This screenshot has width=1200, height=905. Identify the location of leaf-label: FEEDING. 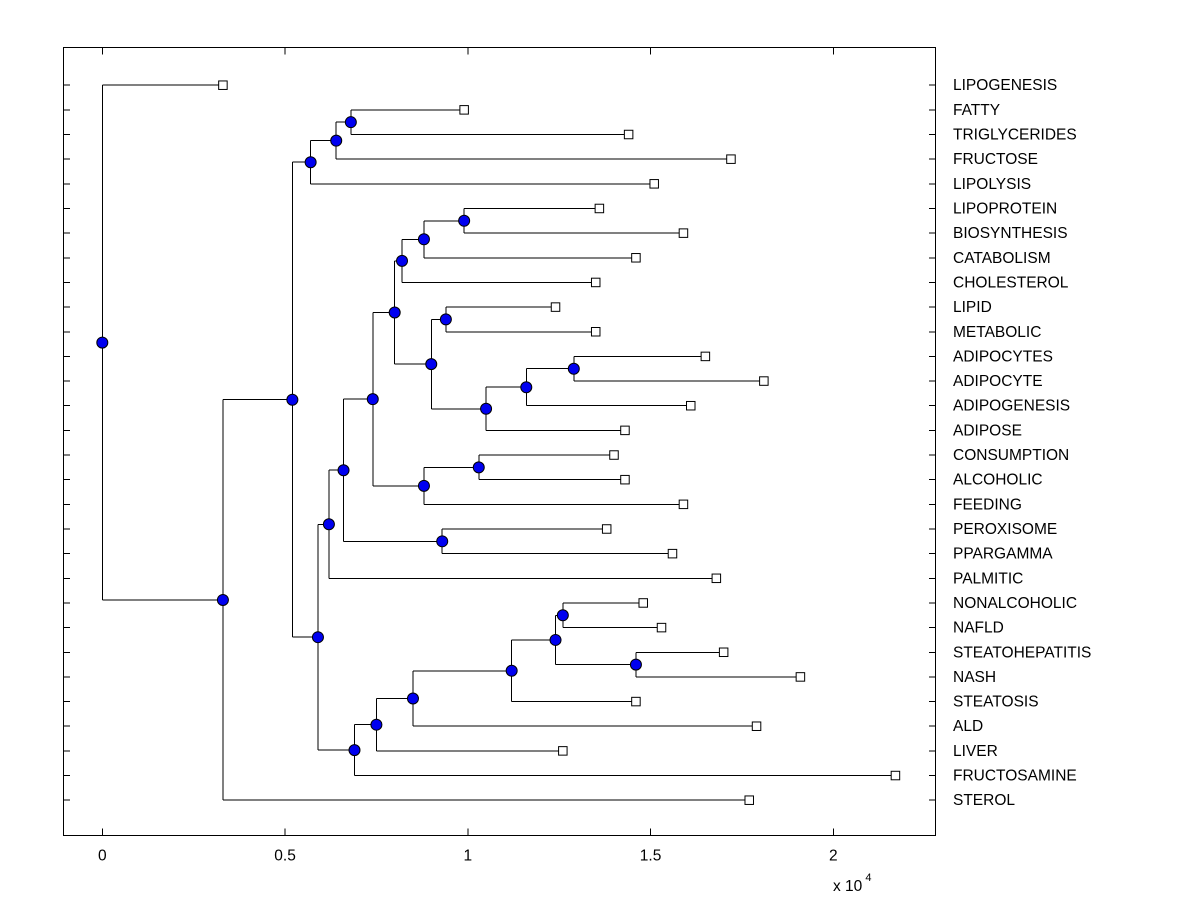
(987, 504).